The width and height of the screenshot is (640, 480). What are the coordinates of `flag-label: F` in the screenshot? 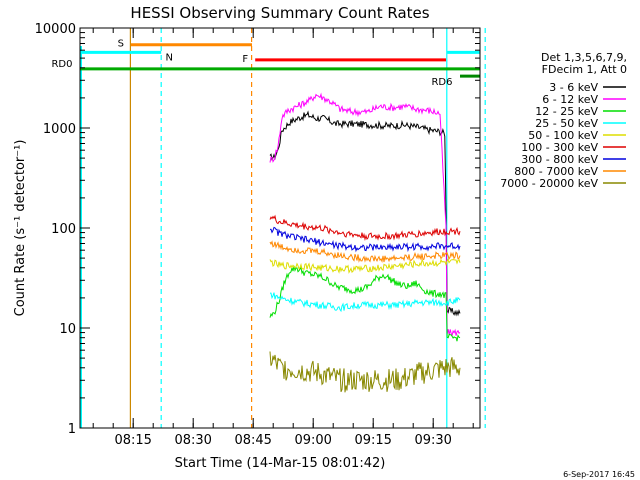 It's located at (245, 59).